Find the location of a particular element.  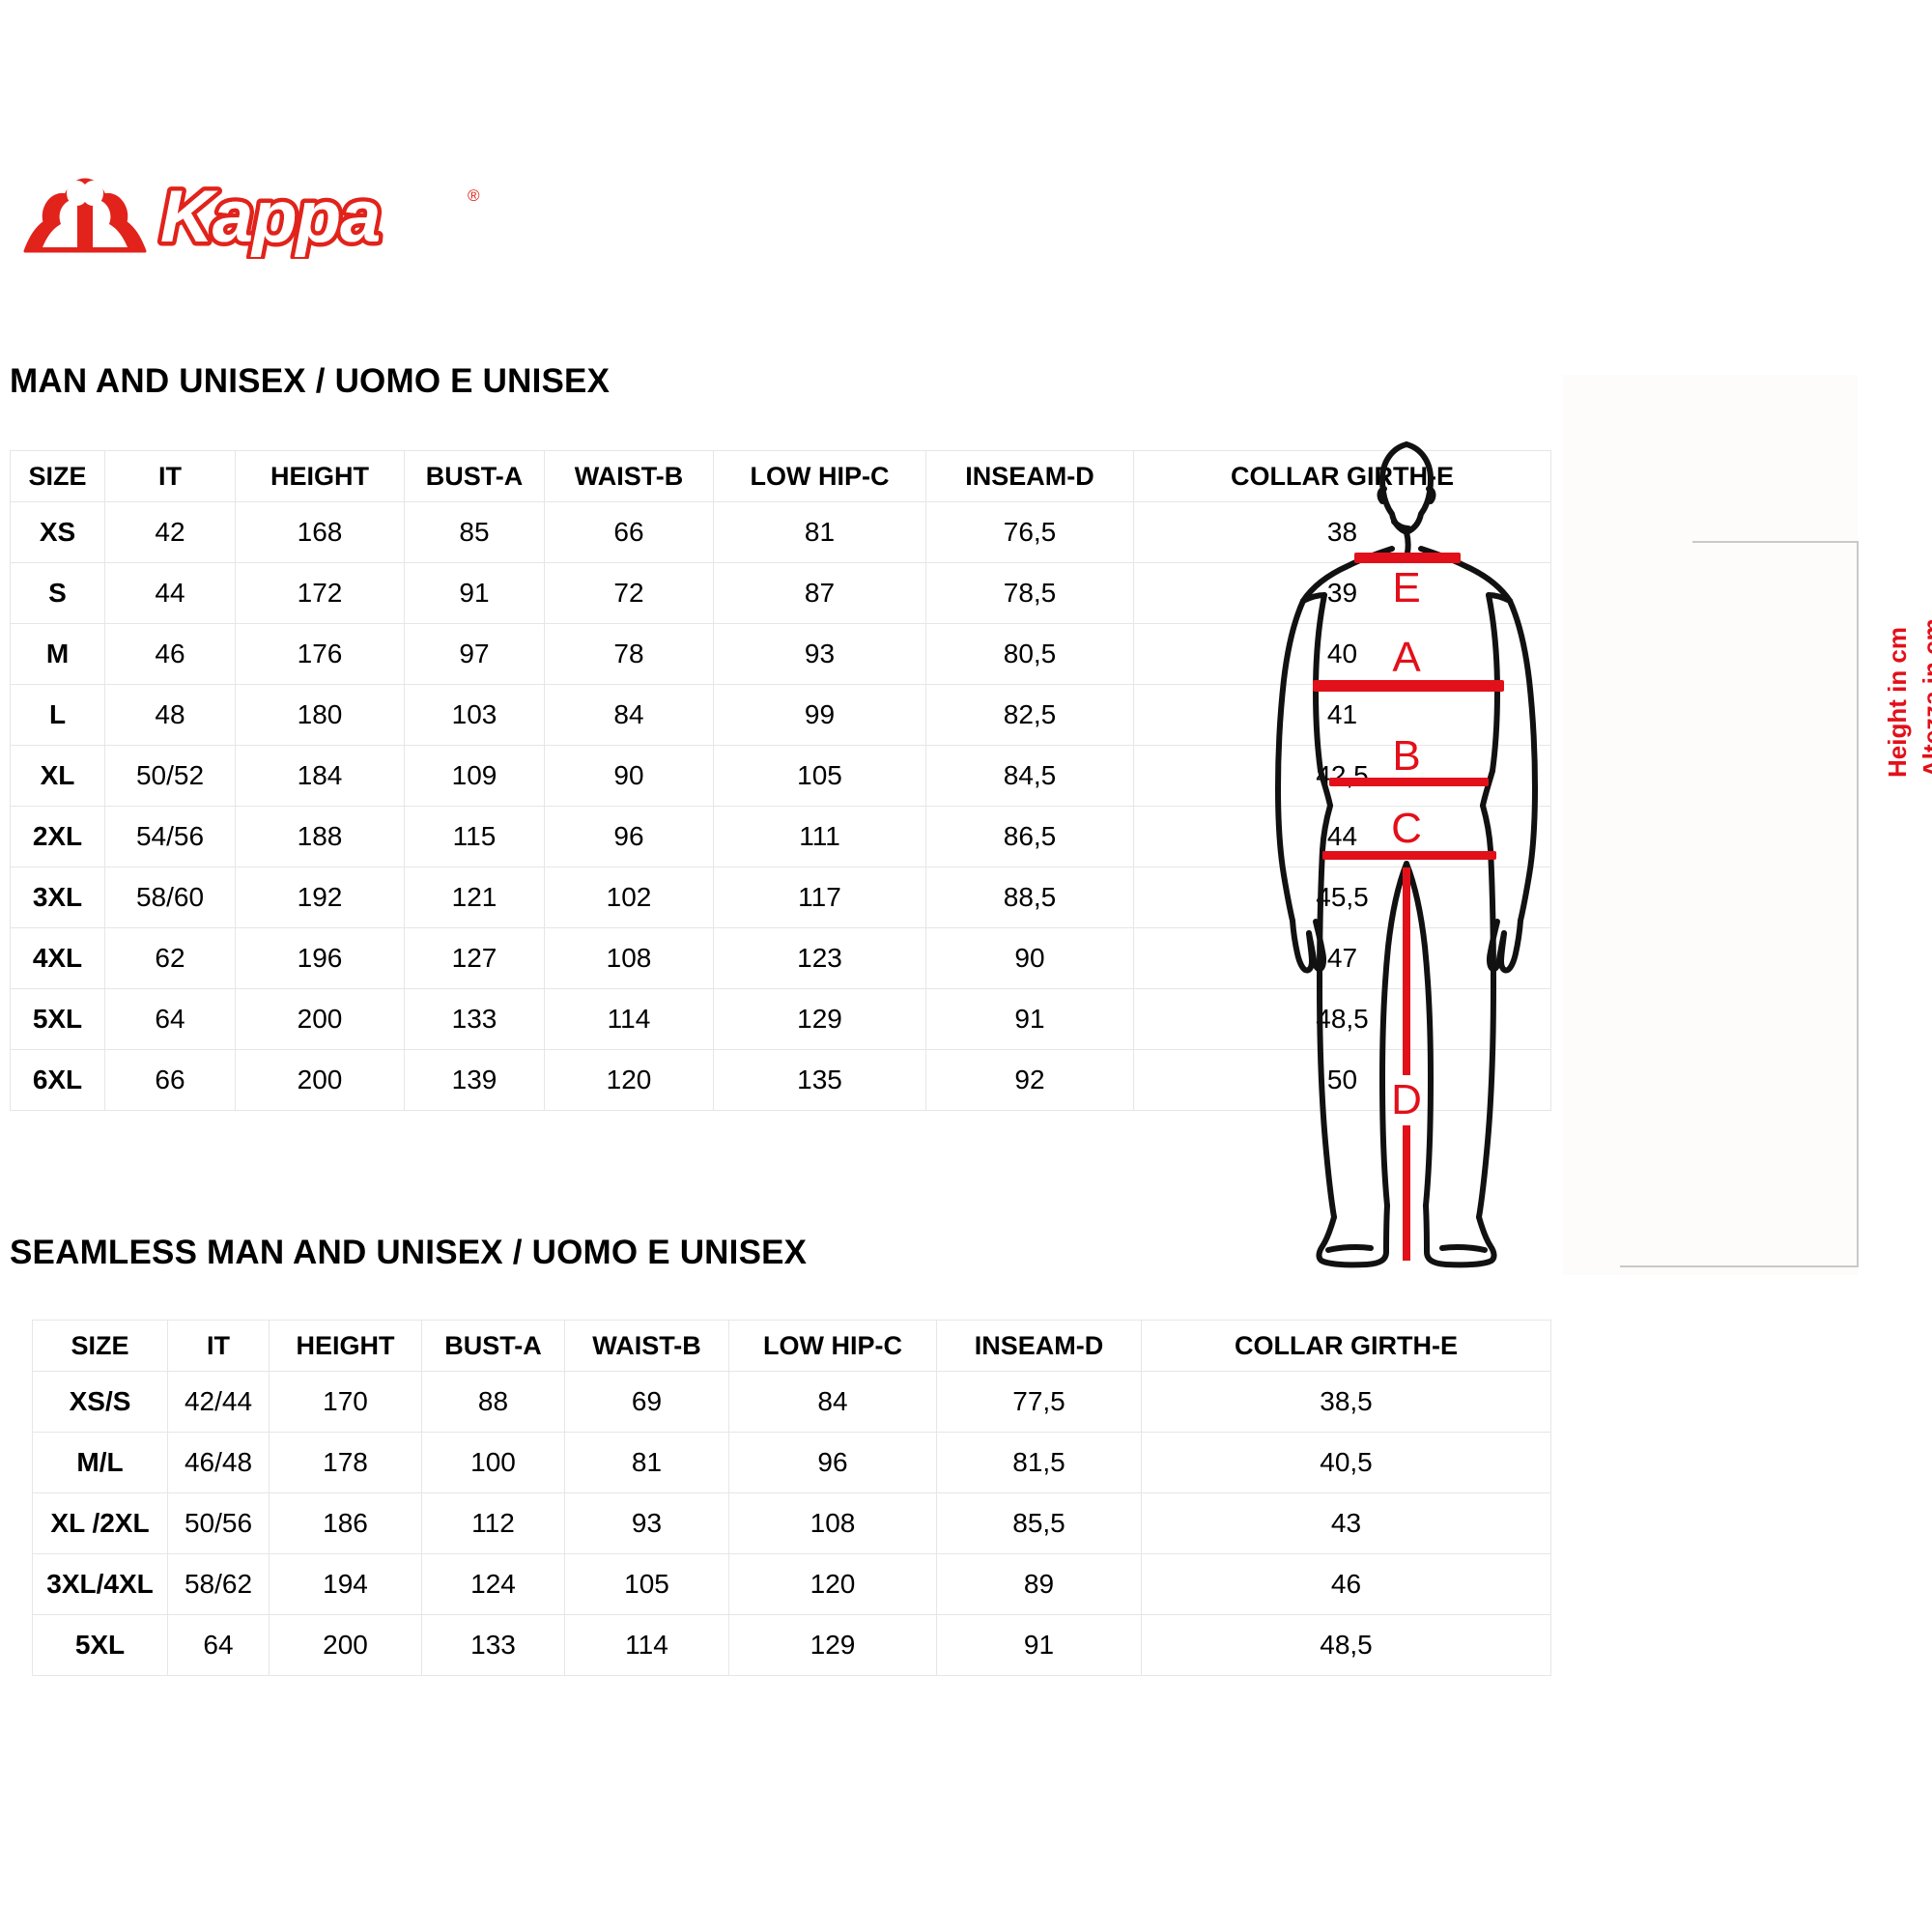

cell-inseam: 92 is located at coordinates (1029, 1080).